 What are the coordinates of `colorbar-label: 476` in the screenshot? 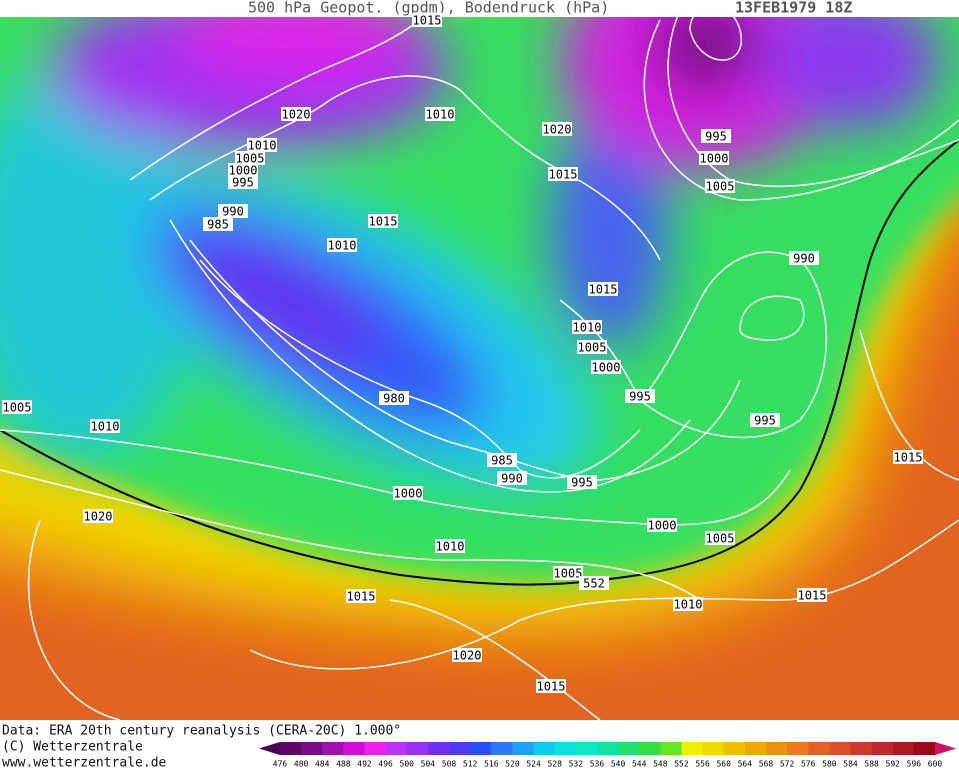 It's located at (280, 764).